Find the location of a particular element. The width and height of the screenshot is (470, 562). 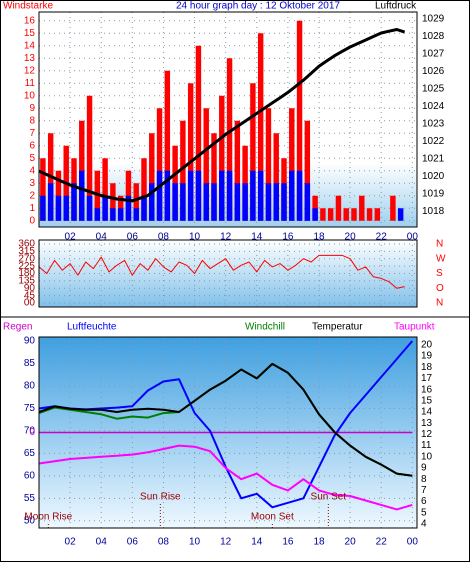

annotation: Moon Rise is located at coordinates (48, 517).